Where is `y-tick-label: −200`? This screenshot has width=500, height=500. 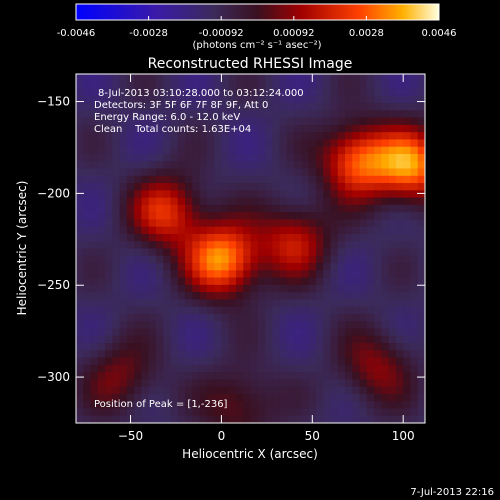 y-tick-label: −200 is located at coordinates (53, 193).